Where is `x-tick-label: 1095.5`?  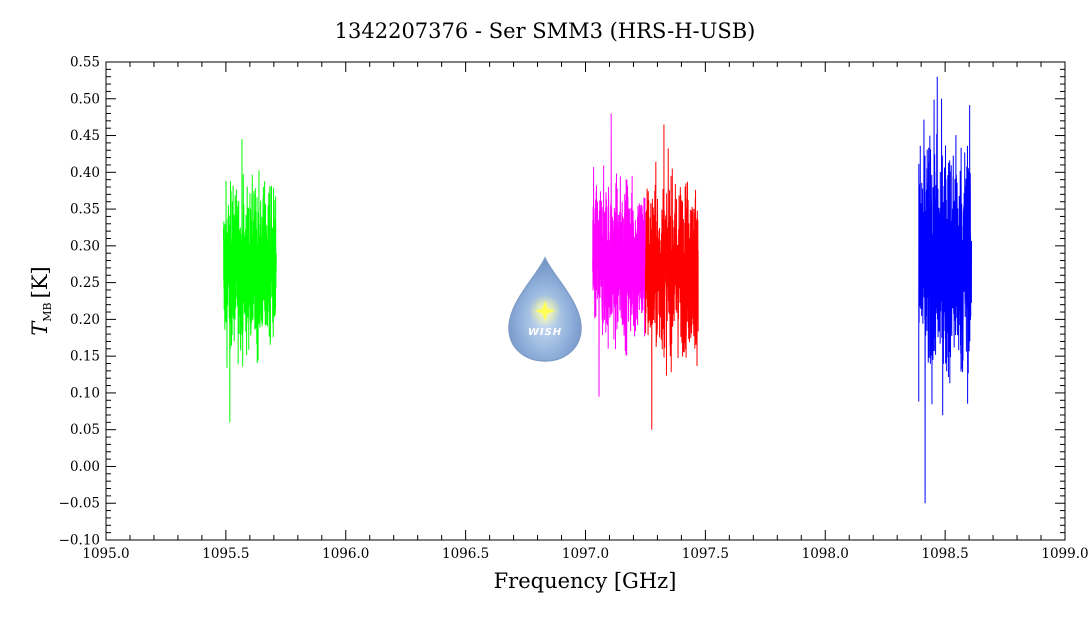 x-tick-label: 1095.5 is located at coordinates (225, 554).